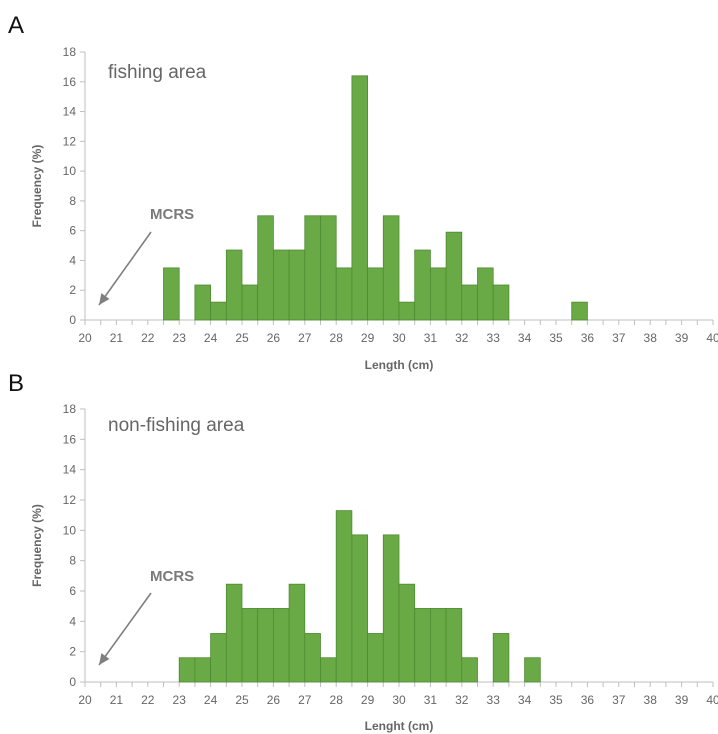  Describe the element at coordinates (399, 365) in the screenshot. I see `x-axis-title: Length (cm)` at that location.